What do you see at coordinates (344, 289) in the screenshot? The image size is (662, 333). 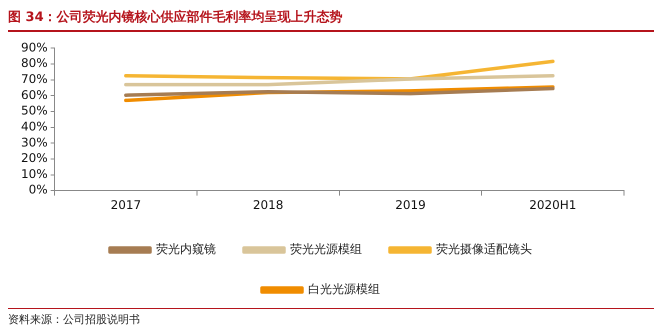 I see `legend-label: 白光光源模组` at bounding box center [344, 289].